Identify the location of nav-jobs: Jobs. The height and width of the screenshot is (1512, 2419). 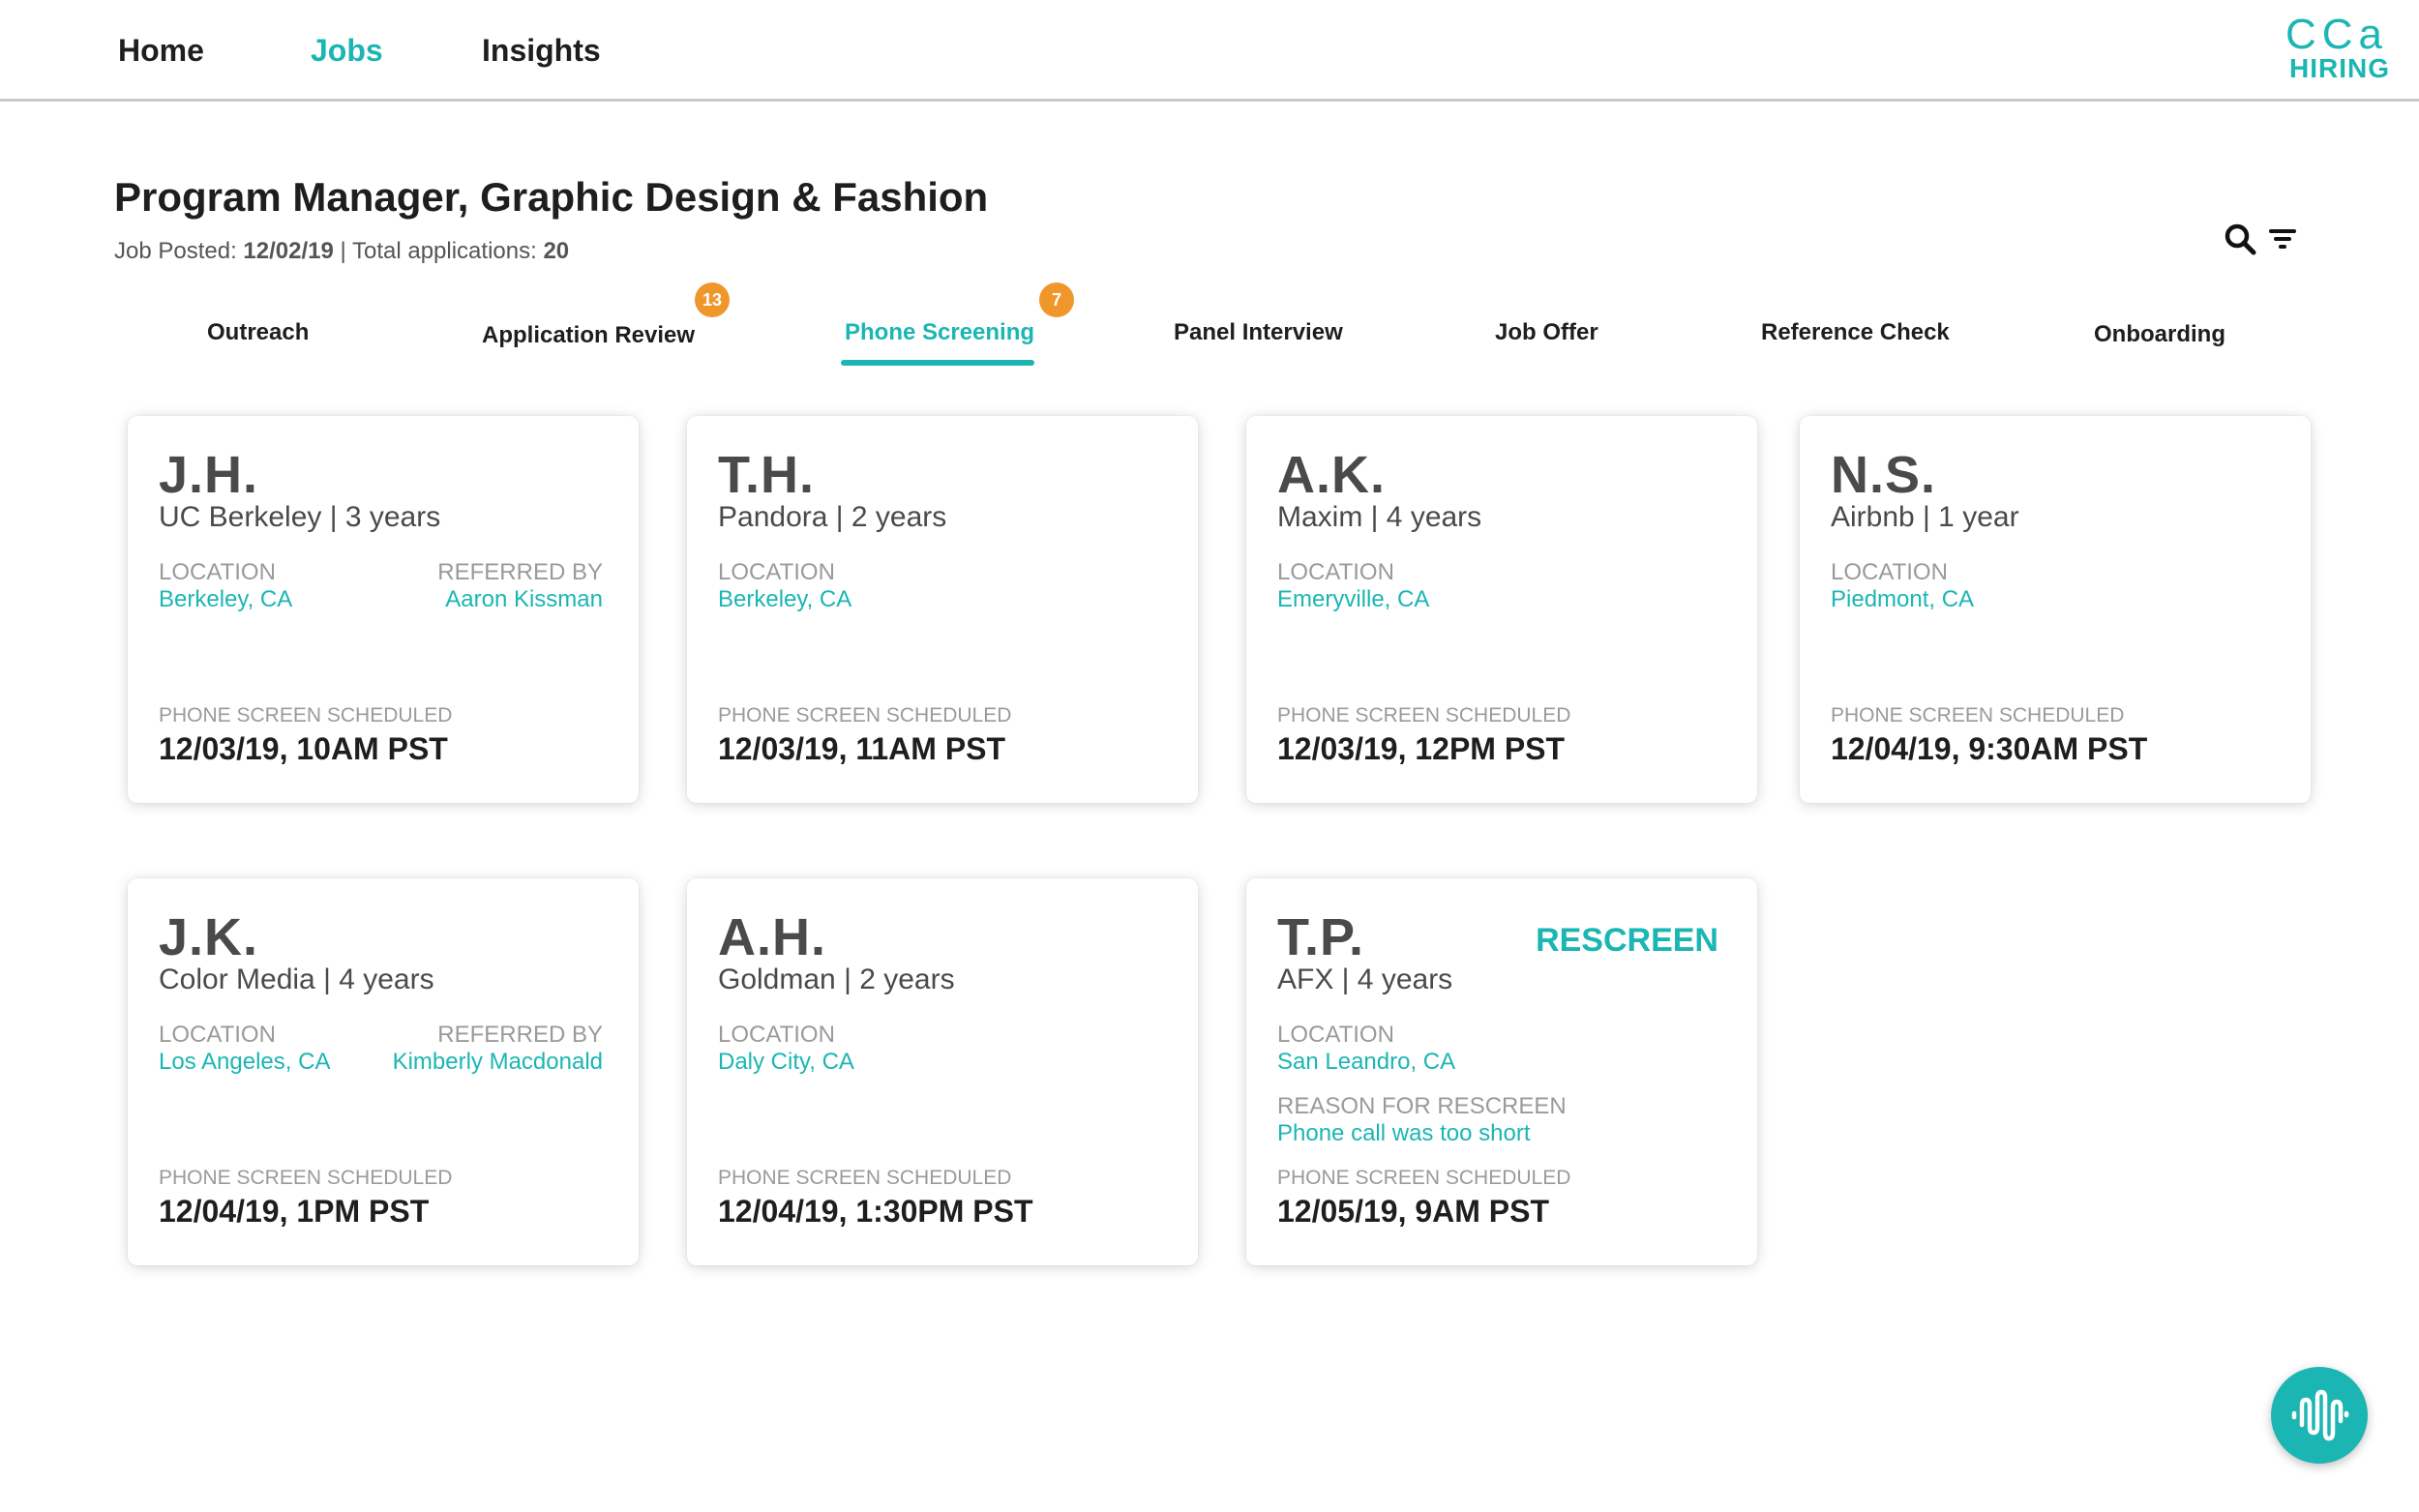
(347, 50).